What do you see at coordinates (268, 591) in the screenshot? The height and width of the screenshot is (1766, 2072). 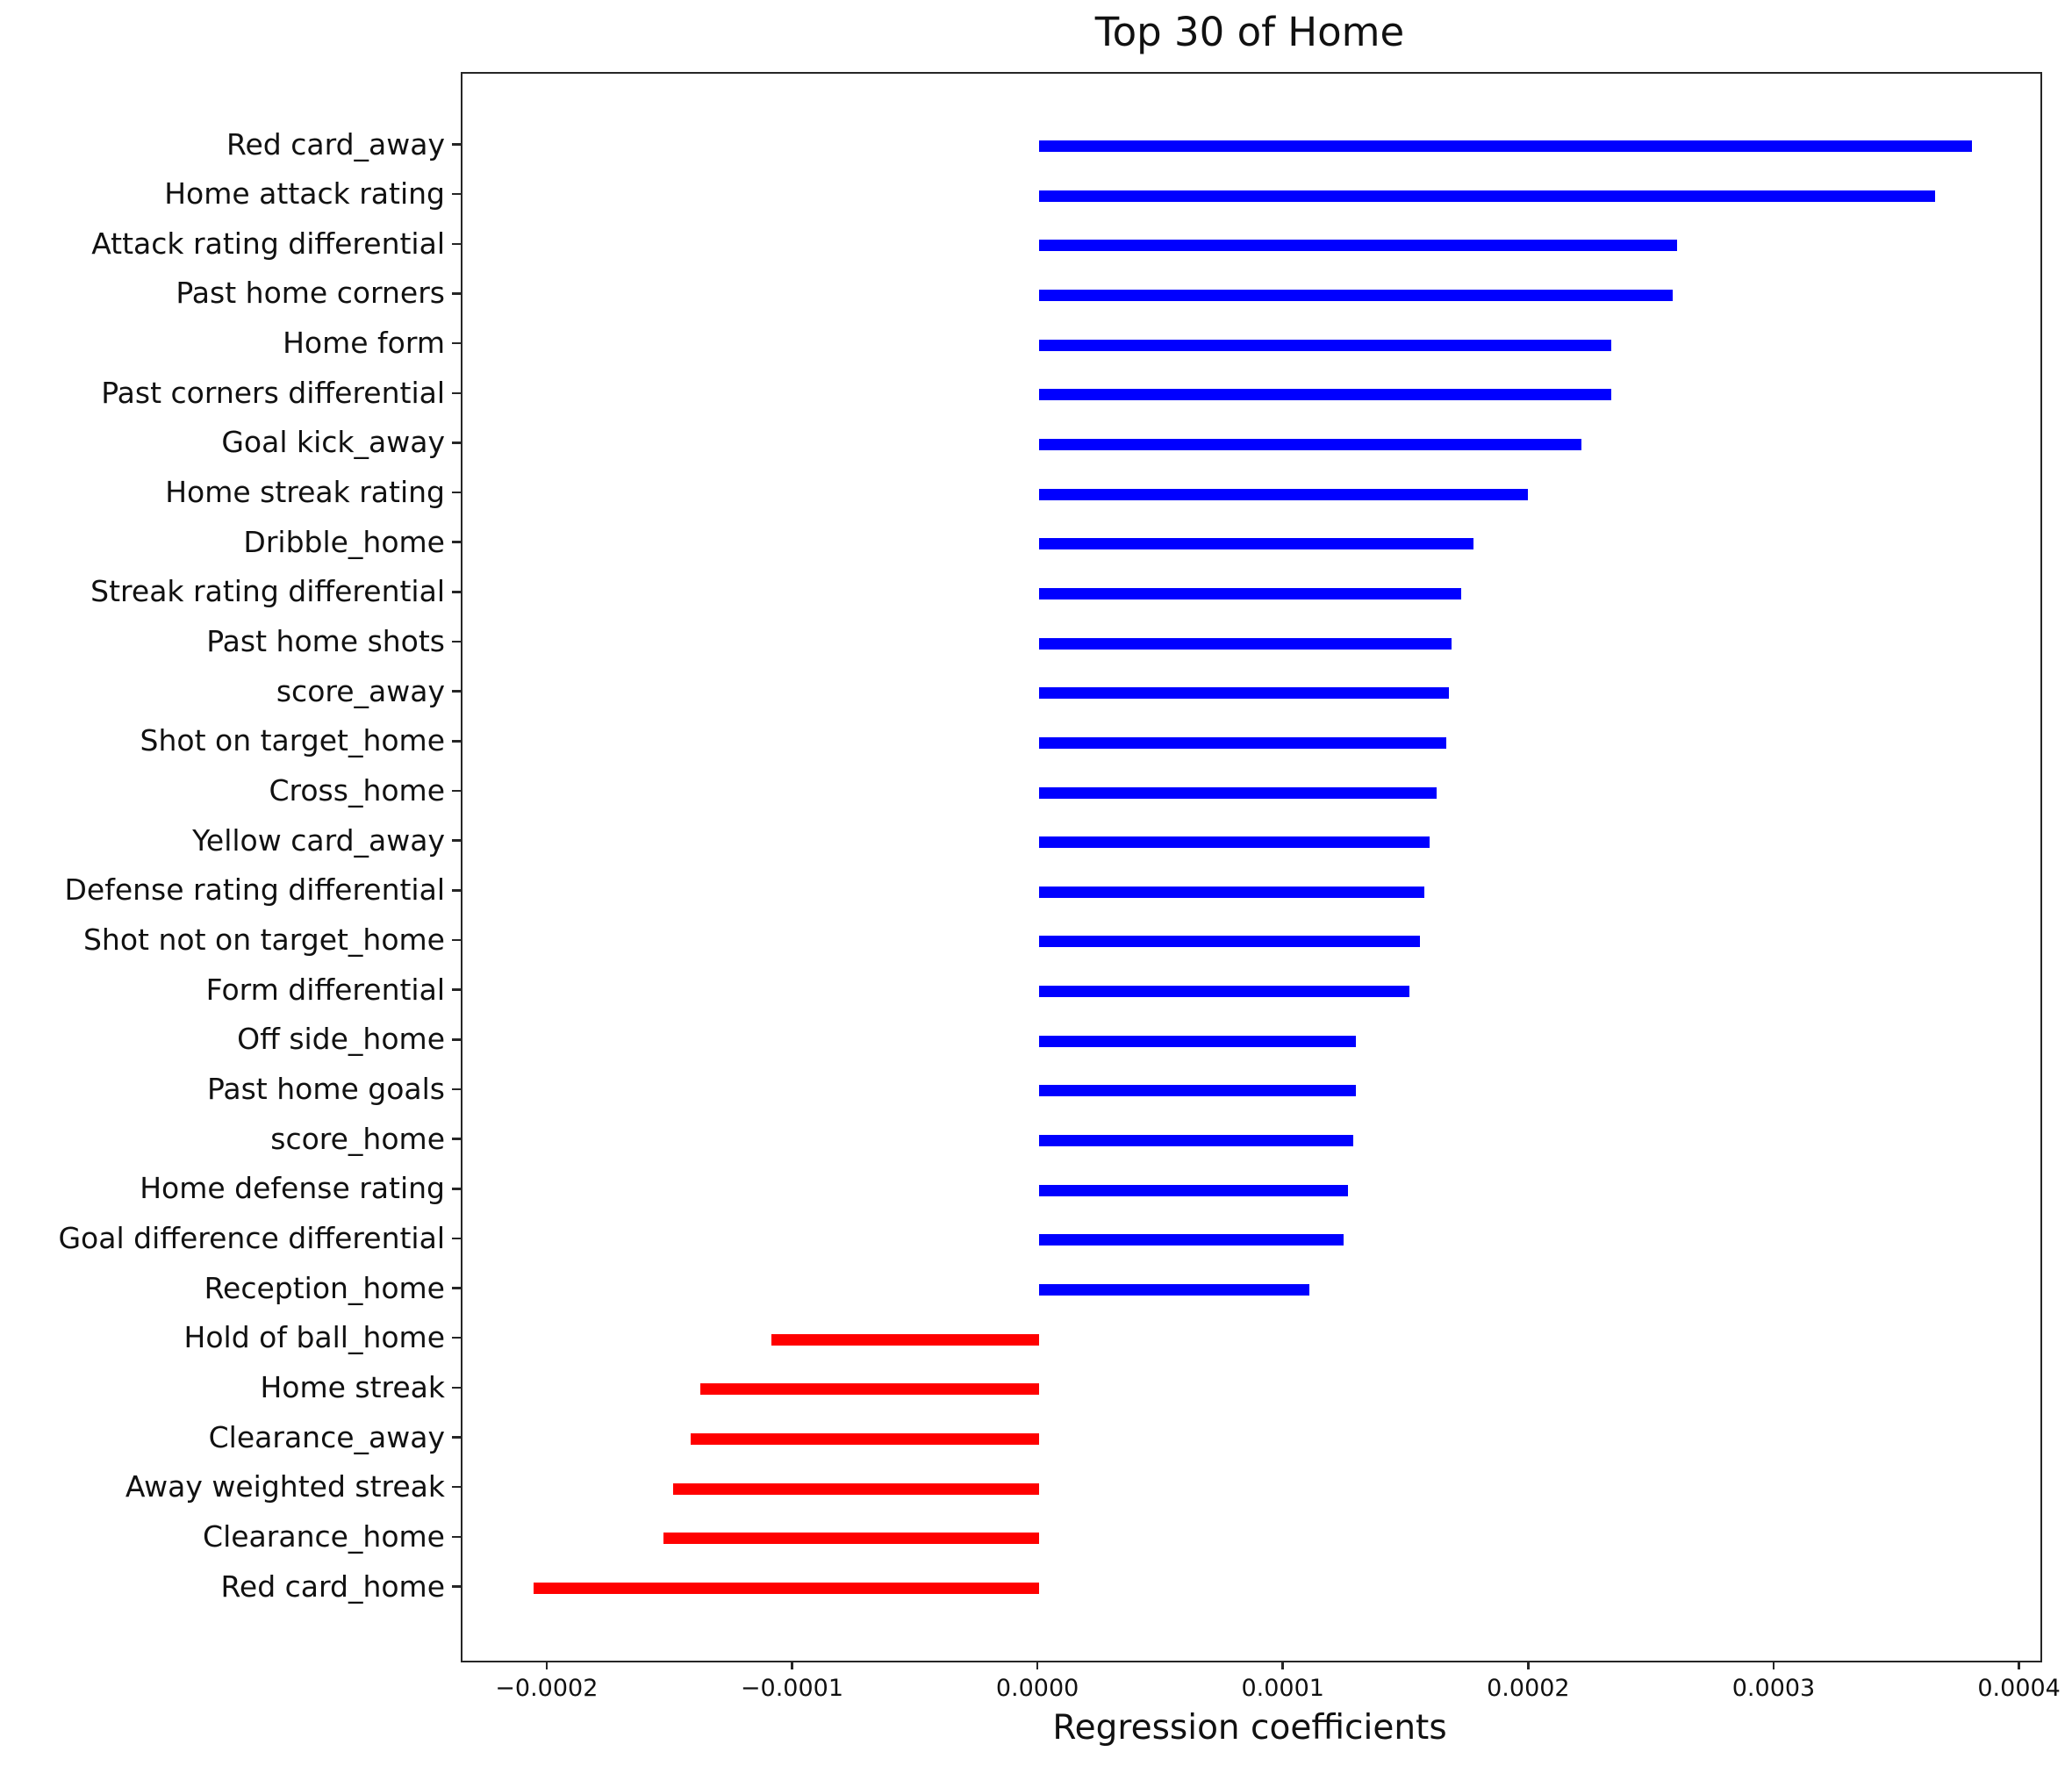 I see `y-tick-label: Streak rating differential` at bounding box center [268, 591].